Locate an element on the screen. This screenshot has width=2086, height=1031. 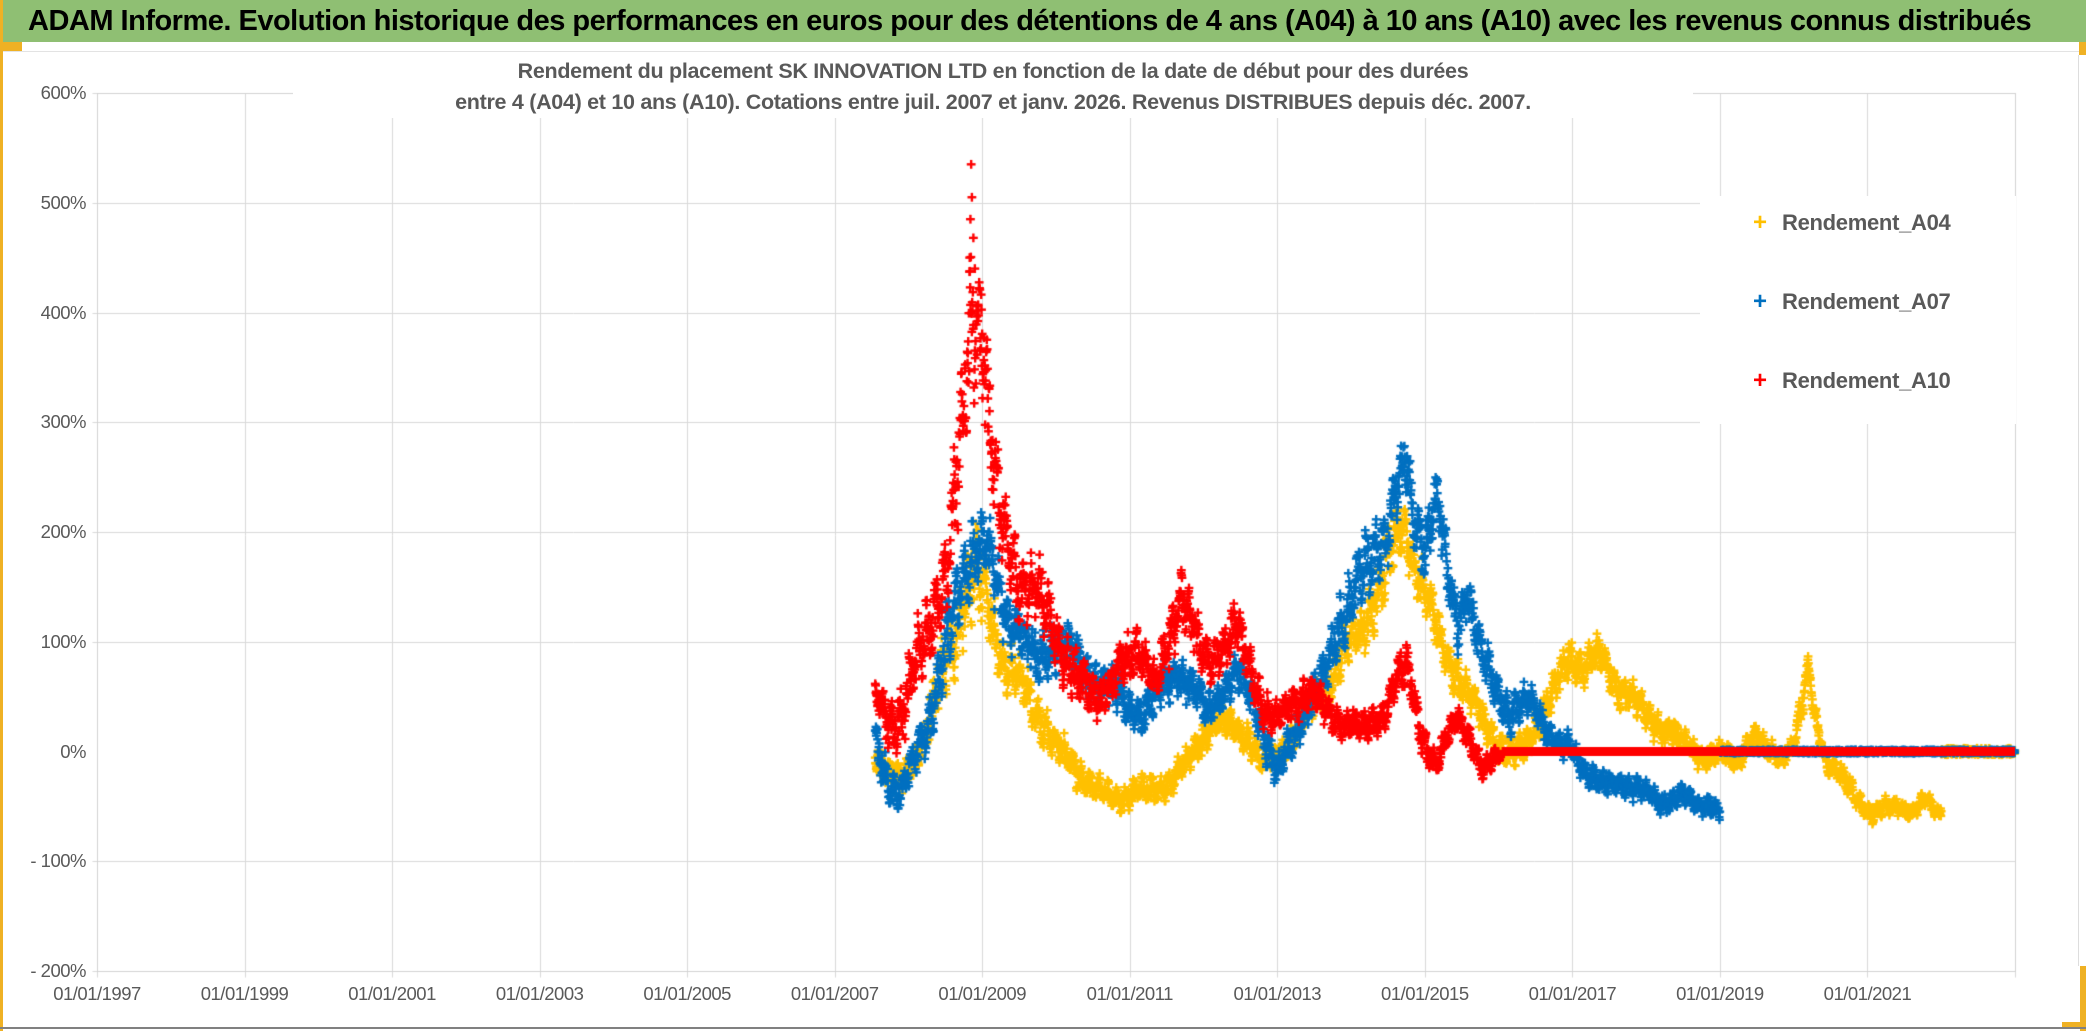
x-tick-label: 01/01/2001 is located at coordinates (392, 993).